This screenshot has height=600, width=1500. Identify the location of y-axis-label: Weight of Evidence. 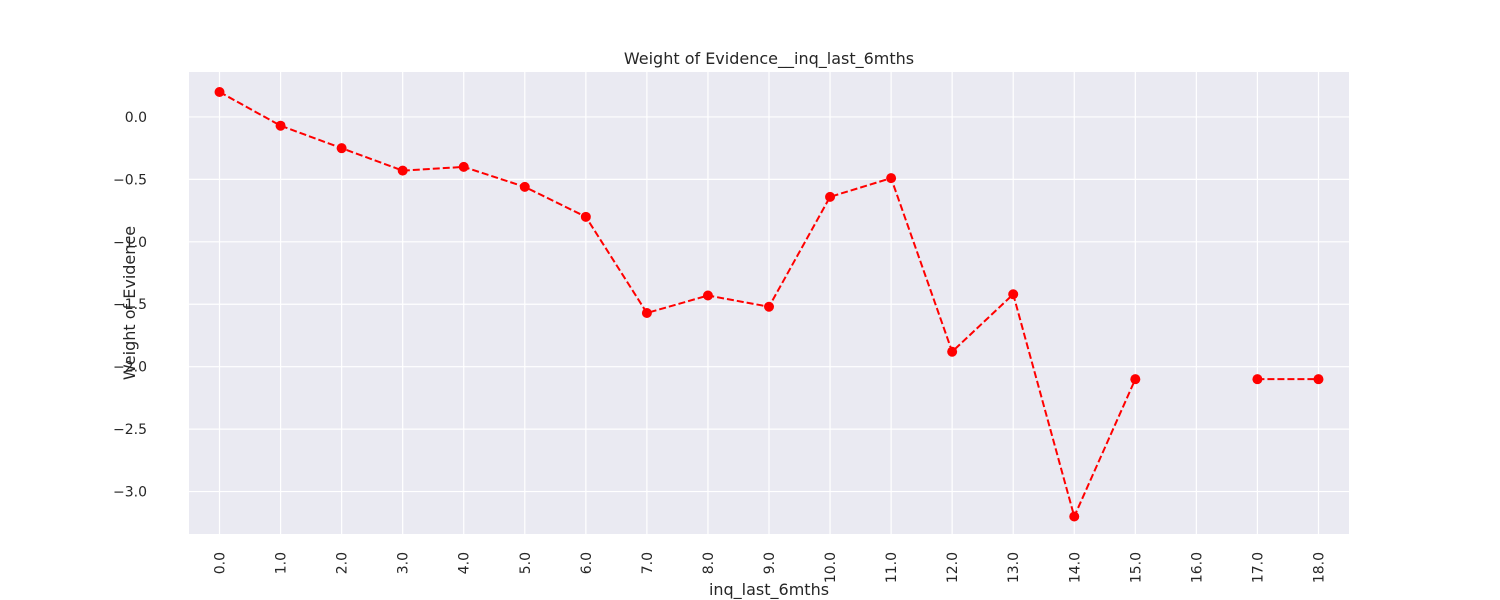
(129, 303).